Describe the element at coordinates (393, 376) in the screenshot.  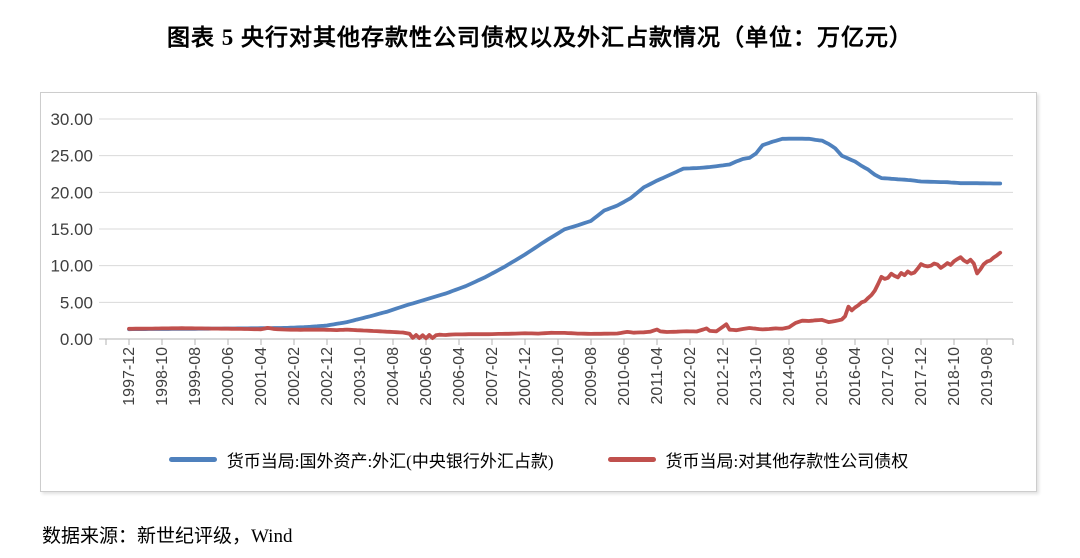
I see `x-tick-label: 2004-08` at that location.